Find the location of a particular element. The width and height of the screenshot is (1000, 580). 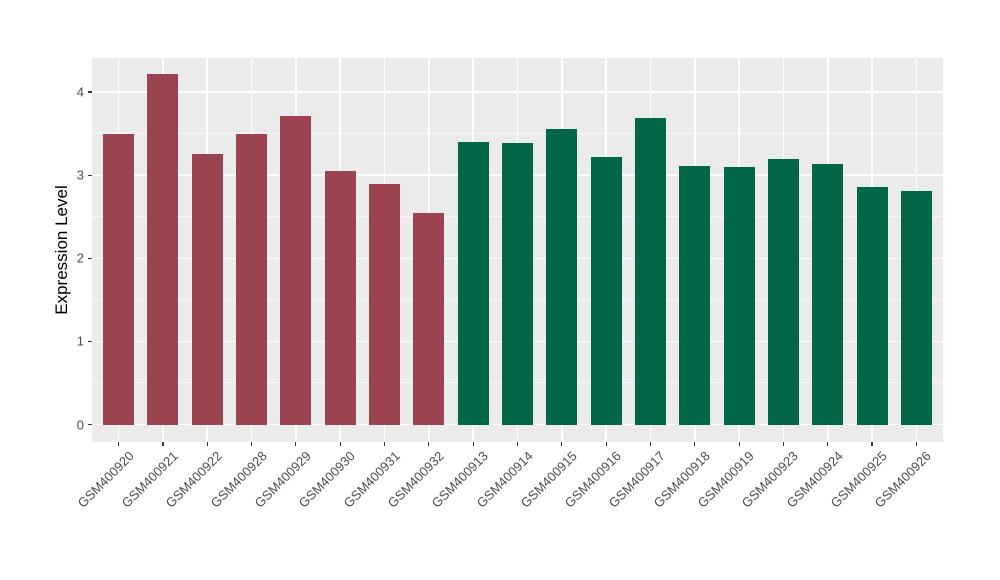

bar-GSM400930 is located at coordinates (340, 298).